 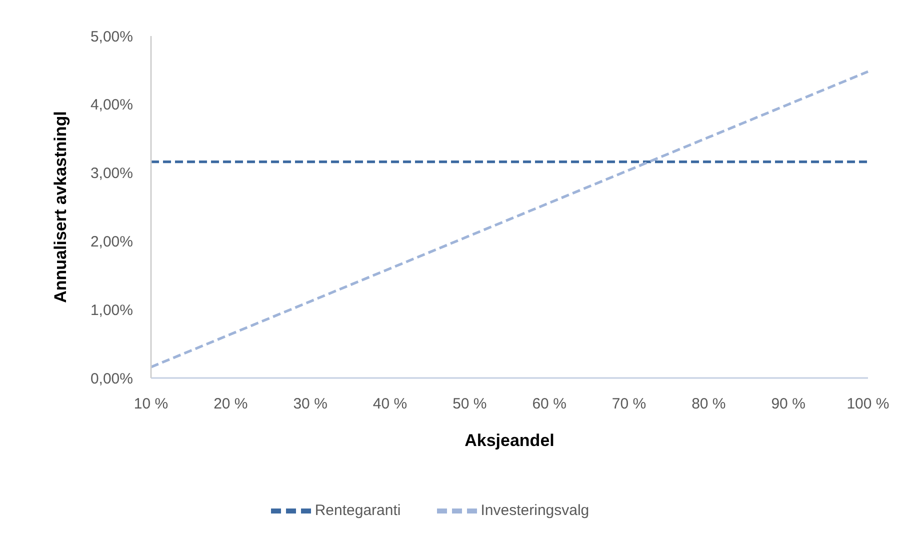 I want to click on y-tick-label: 1,00%, so click(x=111, y=310).